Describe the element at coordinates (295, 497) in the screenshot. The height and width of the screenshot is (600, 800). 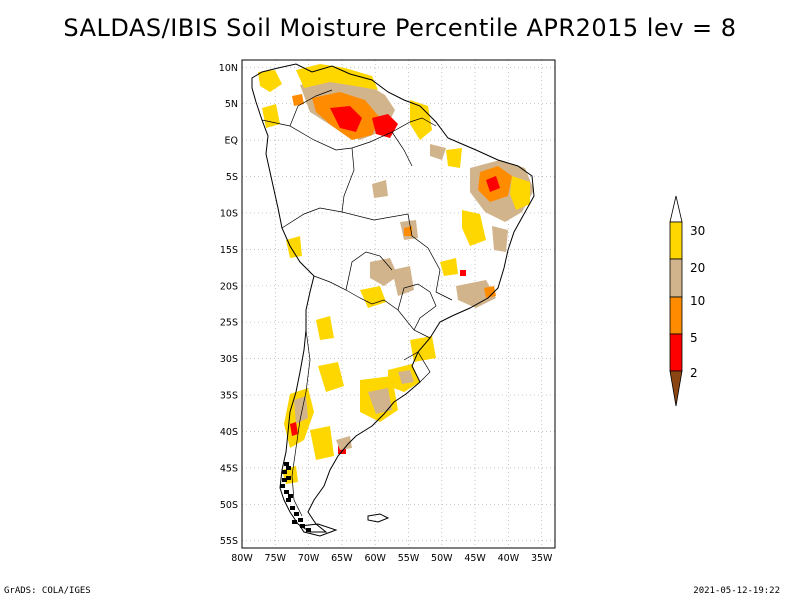
I see `chile-islands` at that location.